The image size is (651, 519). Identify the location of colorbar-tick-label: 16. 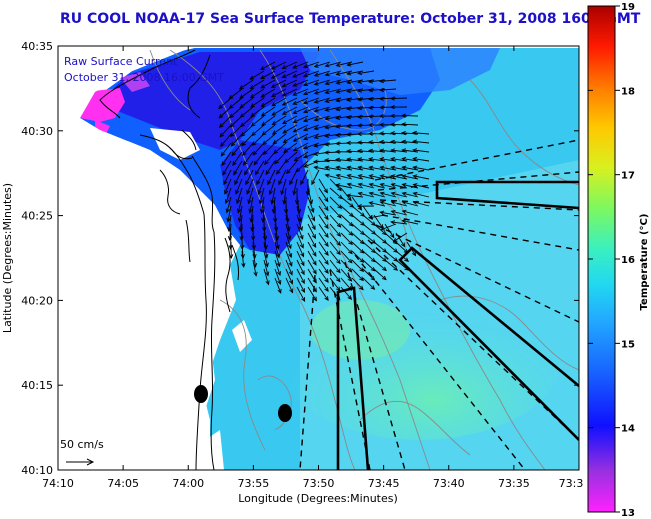
(628, 260).